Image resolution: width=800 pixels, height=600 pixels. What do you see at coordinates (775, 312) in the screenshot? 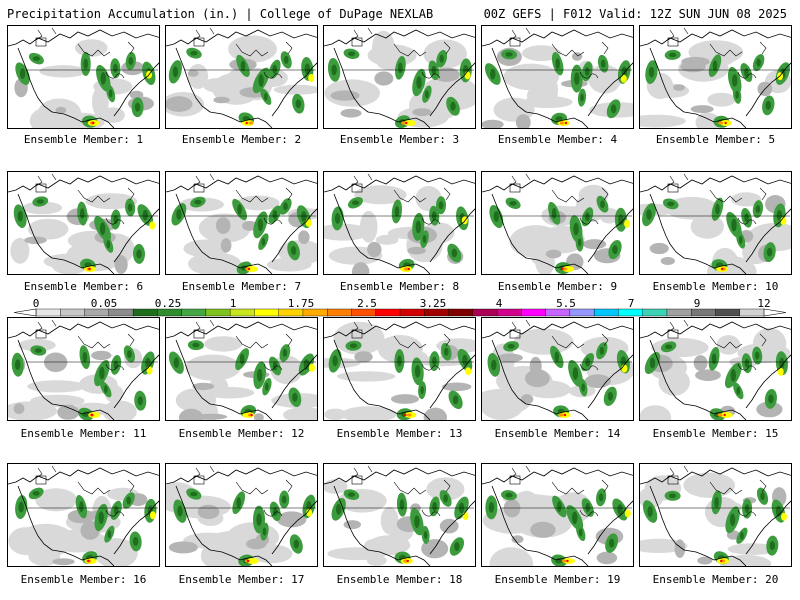
I see `colorbar-max-arrow` at bounding box center [775, 312].